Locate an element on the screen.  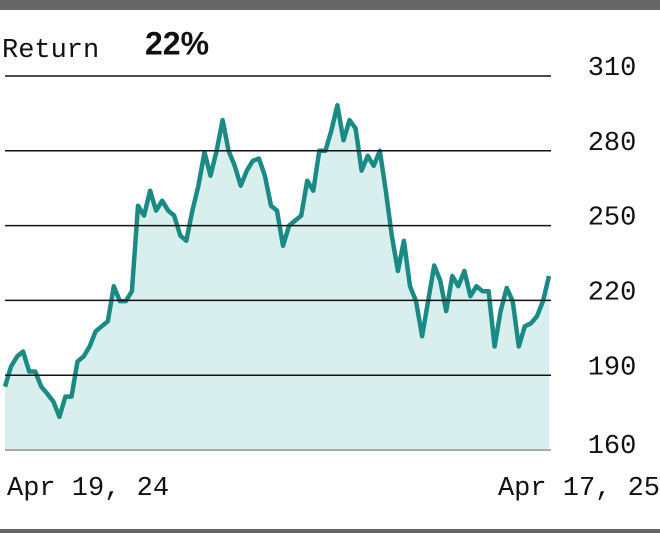
y-tick-label: 280 is located at coordinates (612, 144).